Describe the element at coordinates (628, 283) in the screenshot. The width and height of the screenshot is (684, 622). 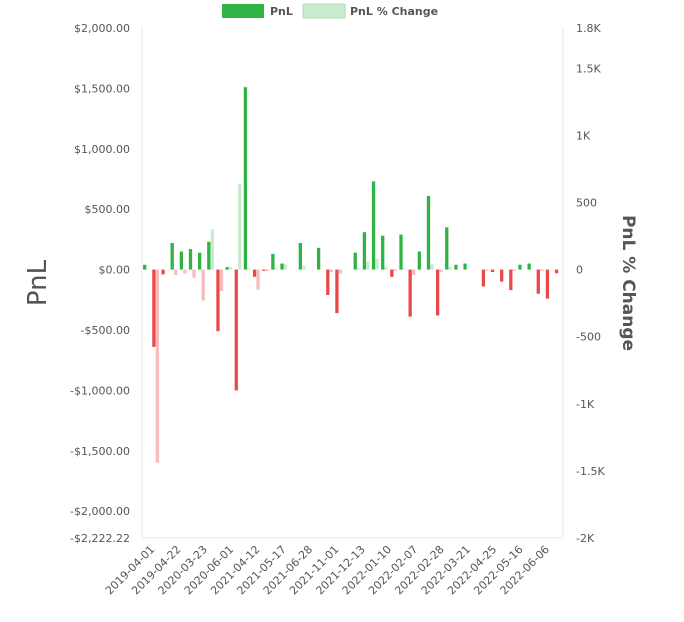
I see `right-axis-title: PnL % Change` at that location.